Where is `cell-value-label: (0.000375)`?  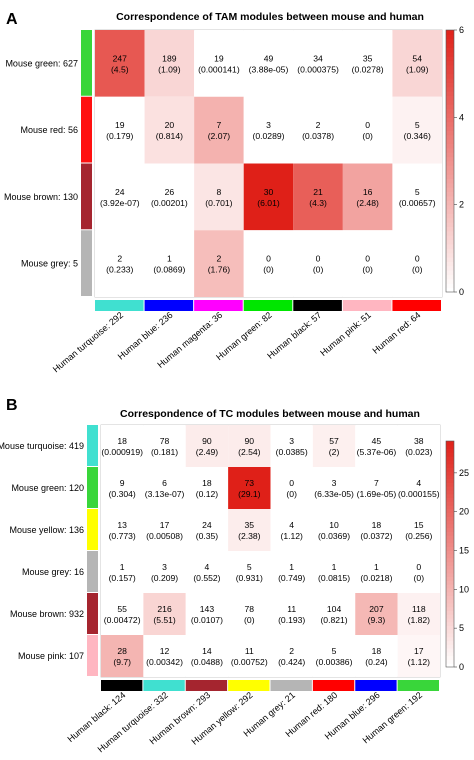
cell-value-label: (0.000375) is located at coordinates (318, 69).